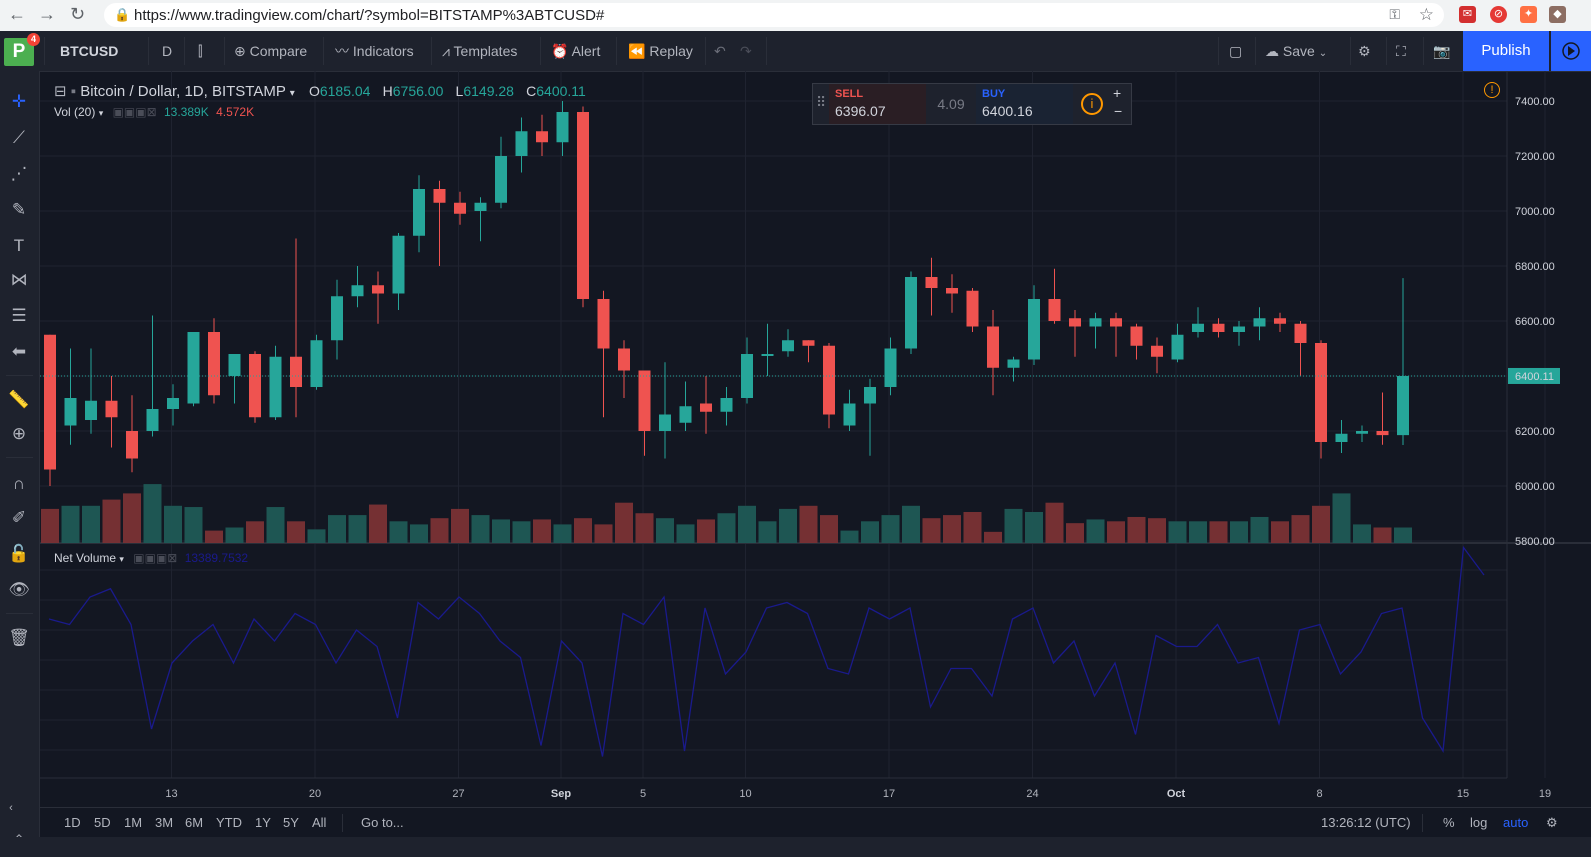 This screenshot has width=1591, height=857. I want to click on fib-tool-icon: ⋰, so click(19, 173).